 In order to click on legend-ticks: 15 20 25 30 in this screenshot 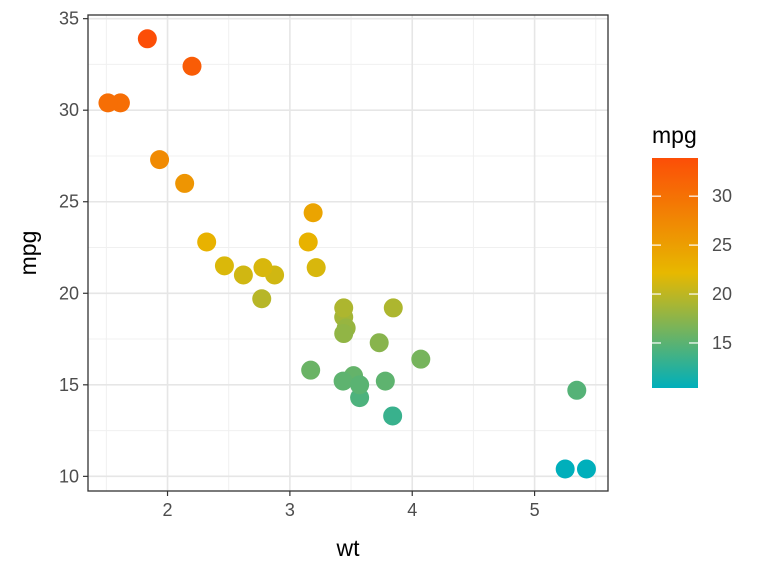, I will do `click(692, 269)`.